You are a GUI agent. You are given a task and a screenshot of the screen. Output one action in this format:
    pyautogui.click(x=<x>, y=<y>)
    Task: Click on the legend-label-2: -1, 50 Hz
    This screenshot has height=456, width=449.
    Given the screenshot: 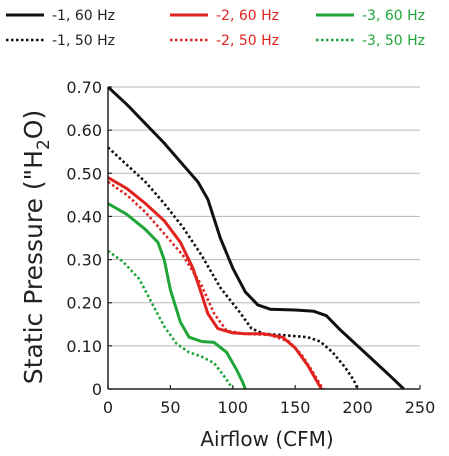 What is the action you would take?
    pyautogui.click(x=83, y=41)
    